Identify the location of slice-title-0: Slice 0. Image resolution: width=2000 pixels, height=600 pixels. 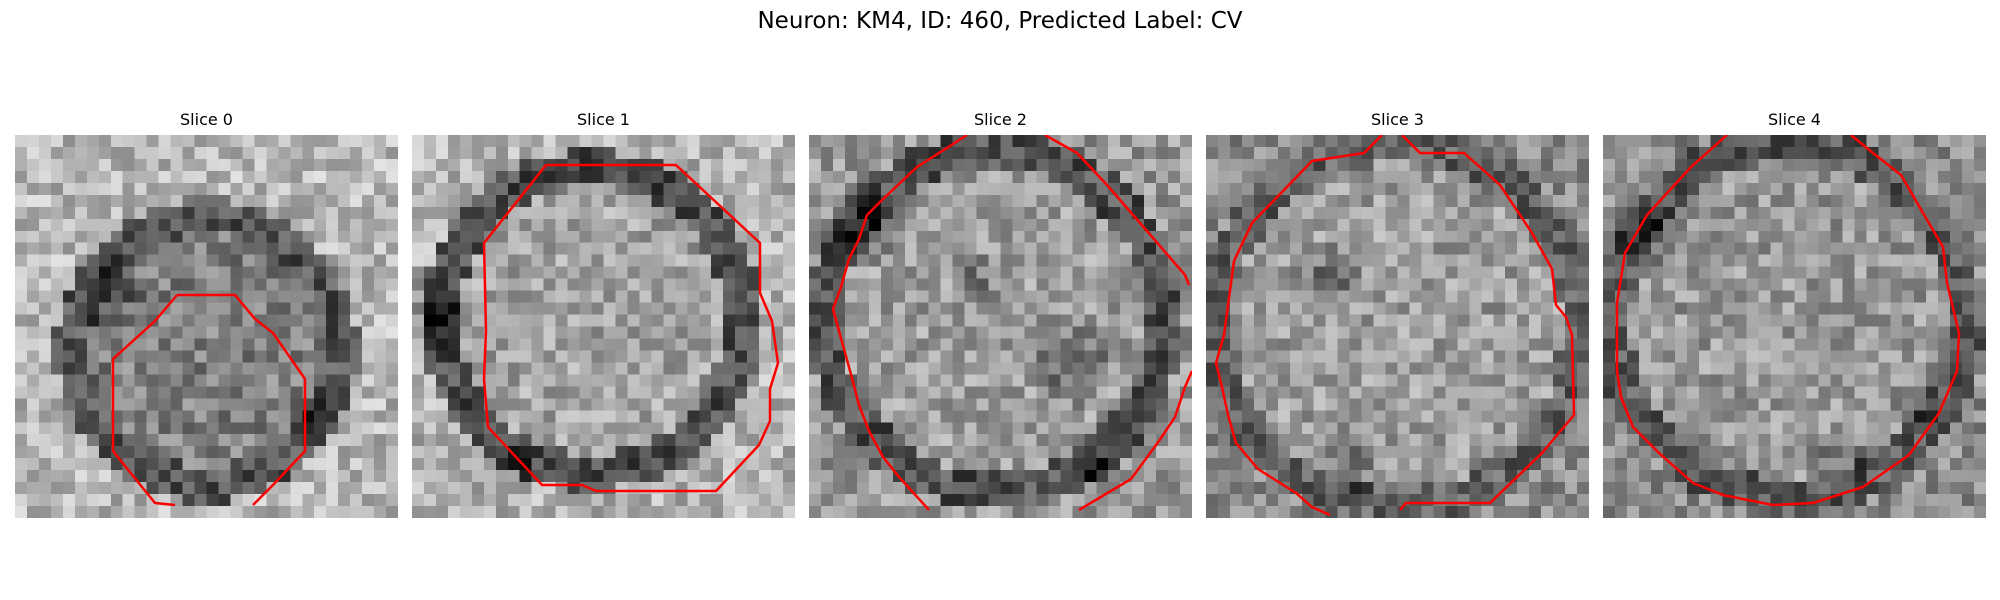
(206, 119).